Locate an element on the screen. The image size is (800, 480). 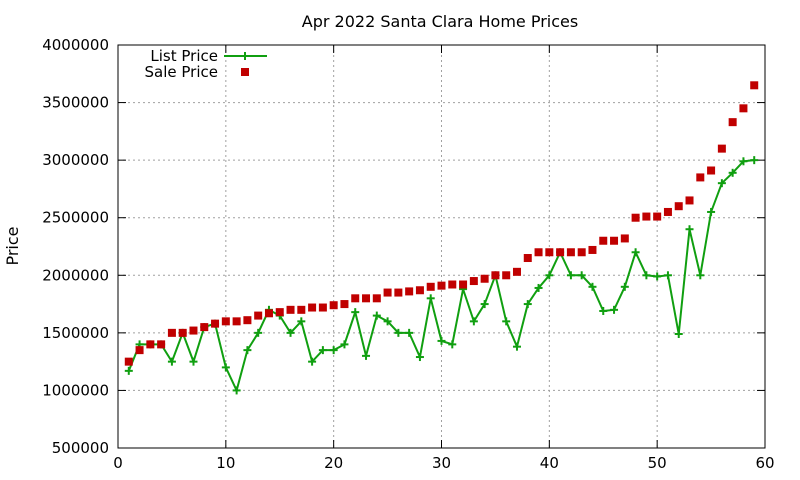
y-tick-label: 2500000 is located at coordinates (75, 218).